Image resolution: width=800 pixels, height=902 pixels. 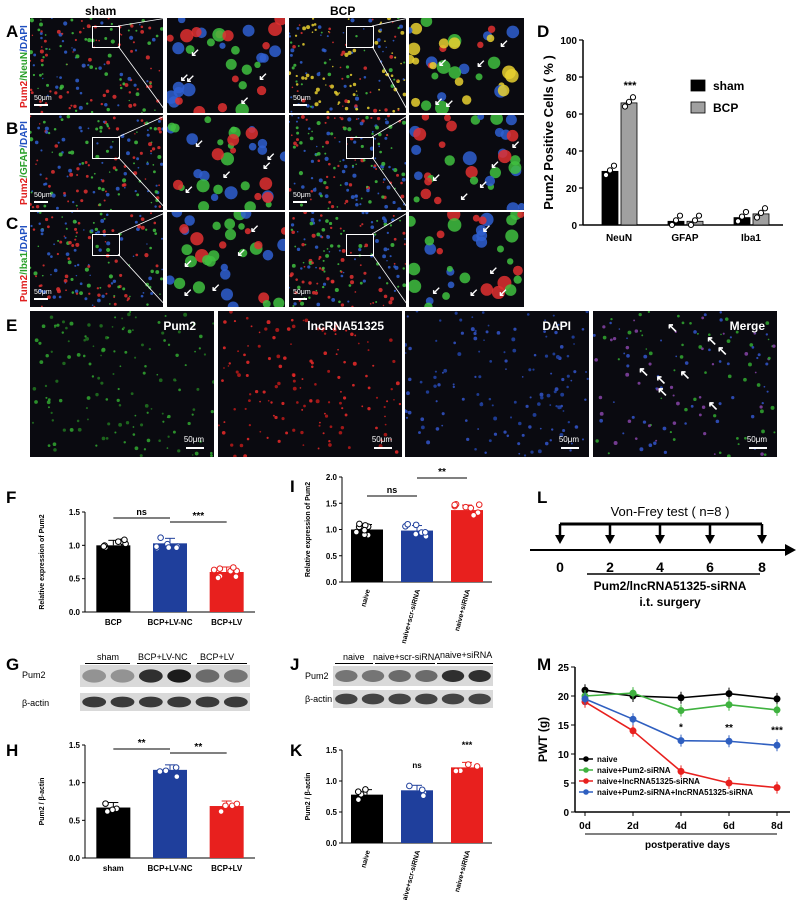 What do you see at coordinates (634, 770) in the screenshot?
I see `legend-label: naive+Pum2-siRNA` at bounding box center [634, 770].